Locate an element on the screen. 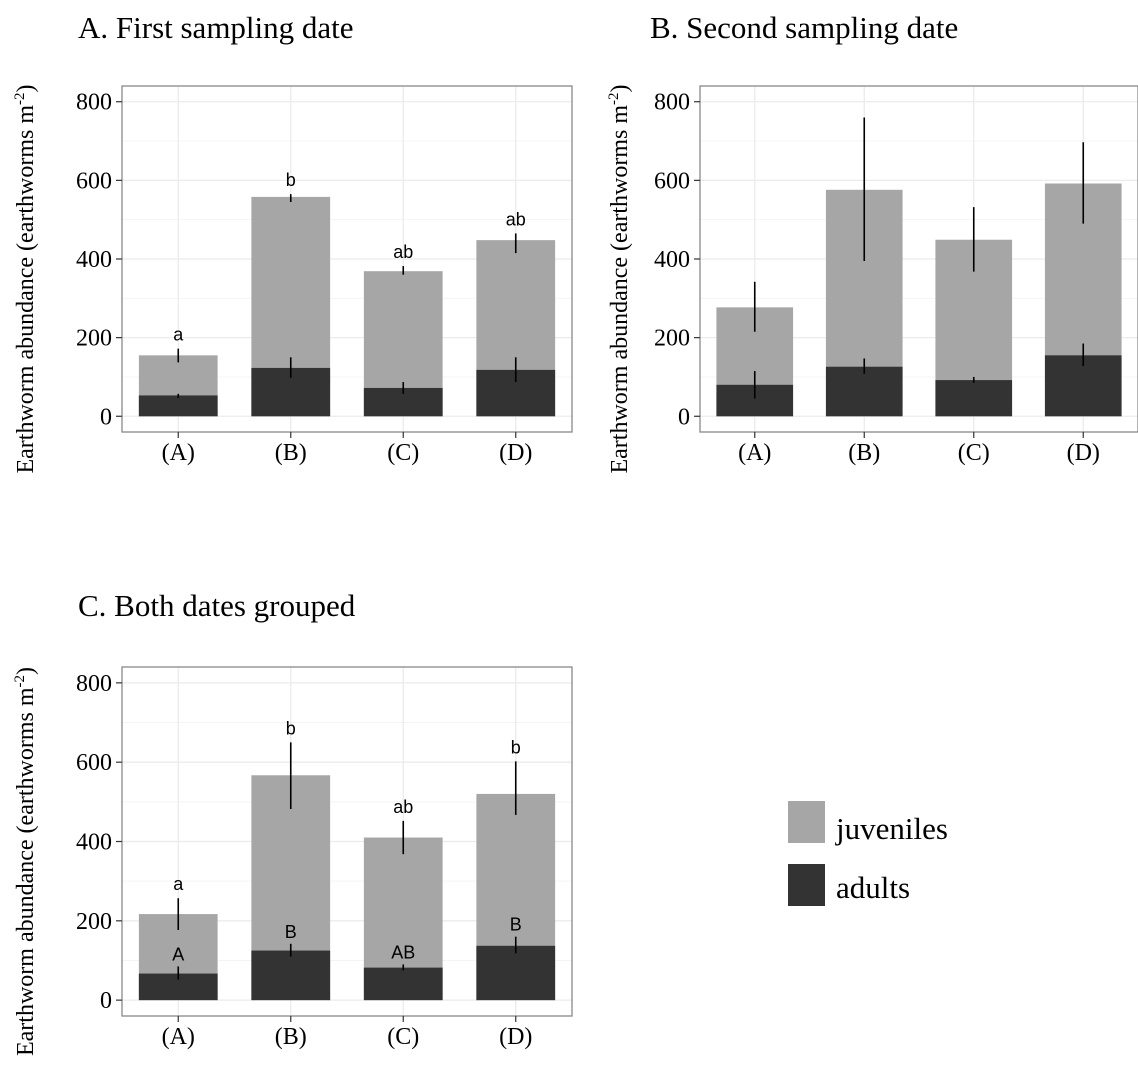 The image size is (1138, 1085). significance-label-adults: A is located at coordinates (178, 954).